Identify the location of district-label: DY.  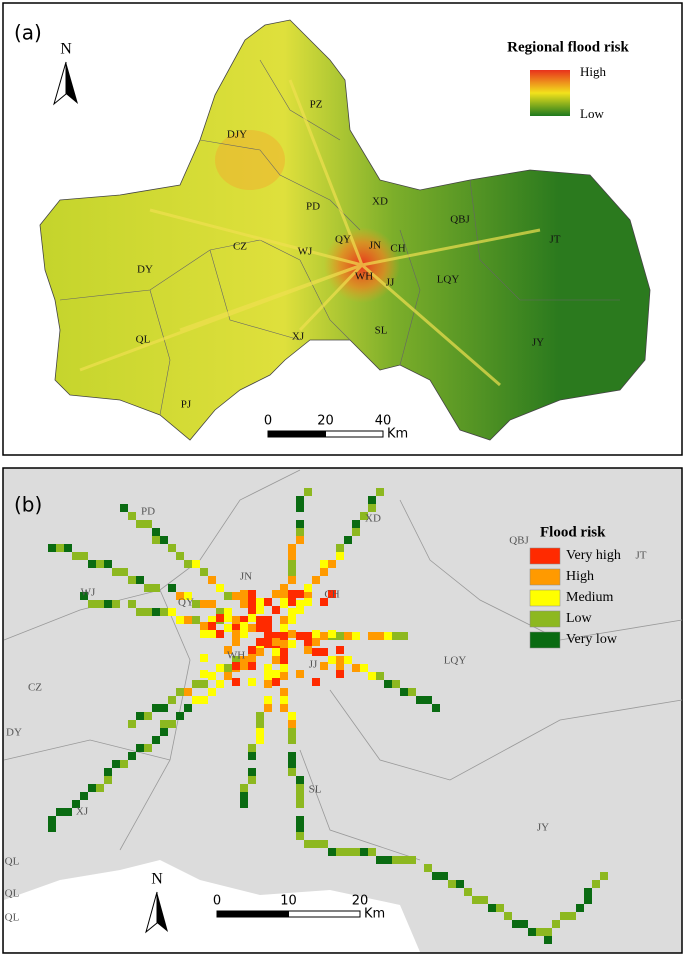
(145, 270).